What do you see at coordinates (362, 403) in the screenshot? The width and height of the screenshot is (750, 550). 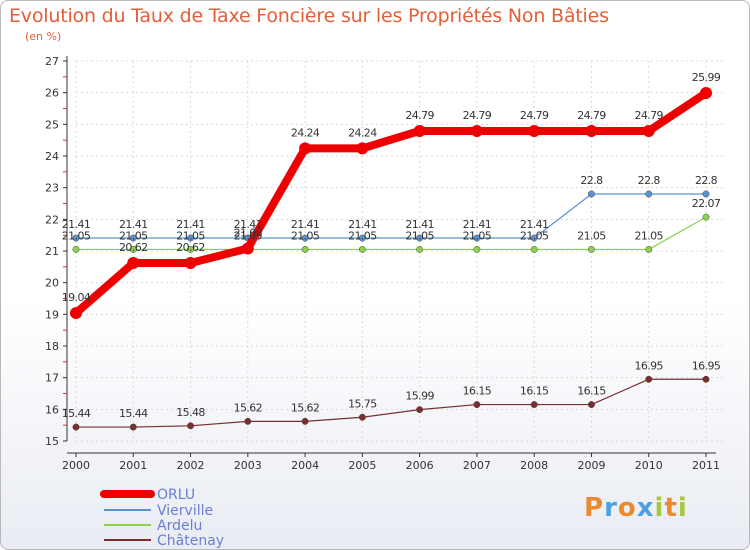 I see `data-label: 15.75` at bounding box center [362, 403].